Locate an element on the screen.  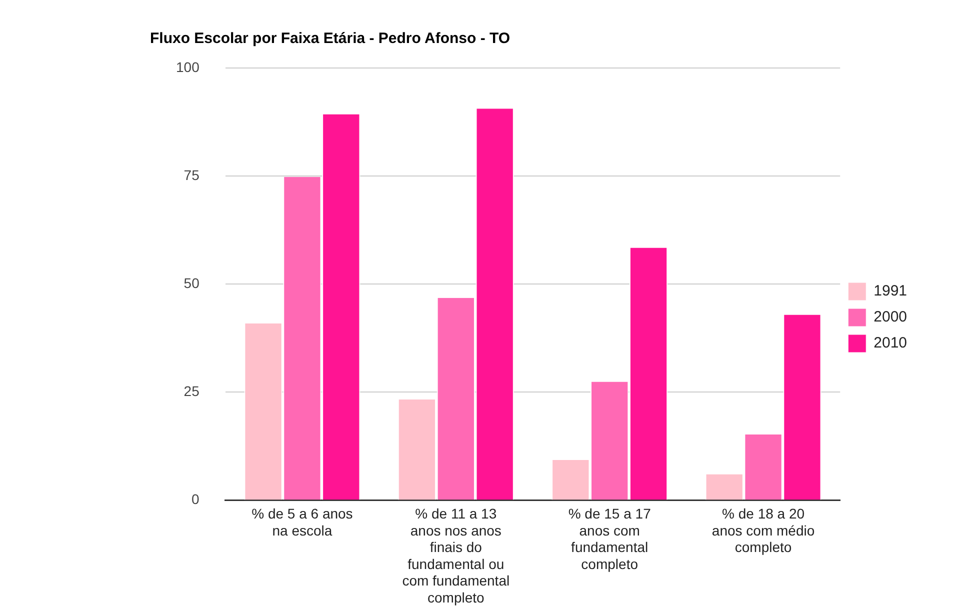
y-tick-label: 75 is located at coordinates (192, 174).